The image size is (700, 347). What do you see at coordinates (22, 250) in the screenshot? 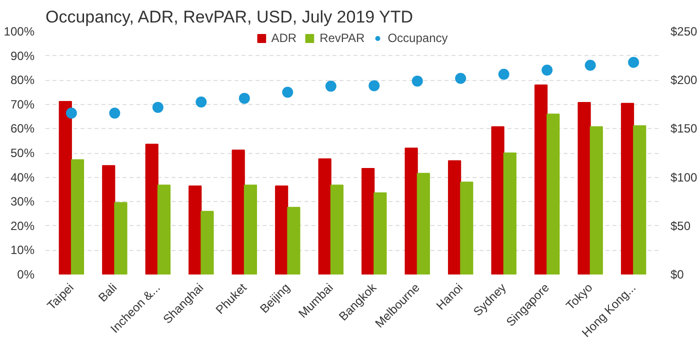
I see `y-tick-label: 10%` at bounding box center [22, 250].